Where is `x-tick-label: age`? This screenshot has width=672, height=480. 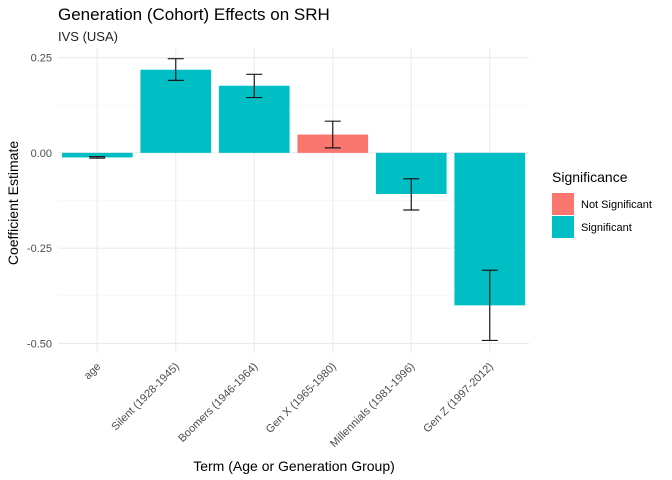 x-tick-label: age is located at coordinates (92, 371).